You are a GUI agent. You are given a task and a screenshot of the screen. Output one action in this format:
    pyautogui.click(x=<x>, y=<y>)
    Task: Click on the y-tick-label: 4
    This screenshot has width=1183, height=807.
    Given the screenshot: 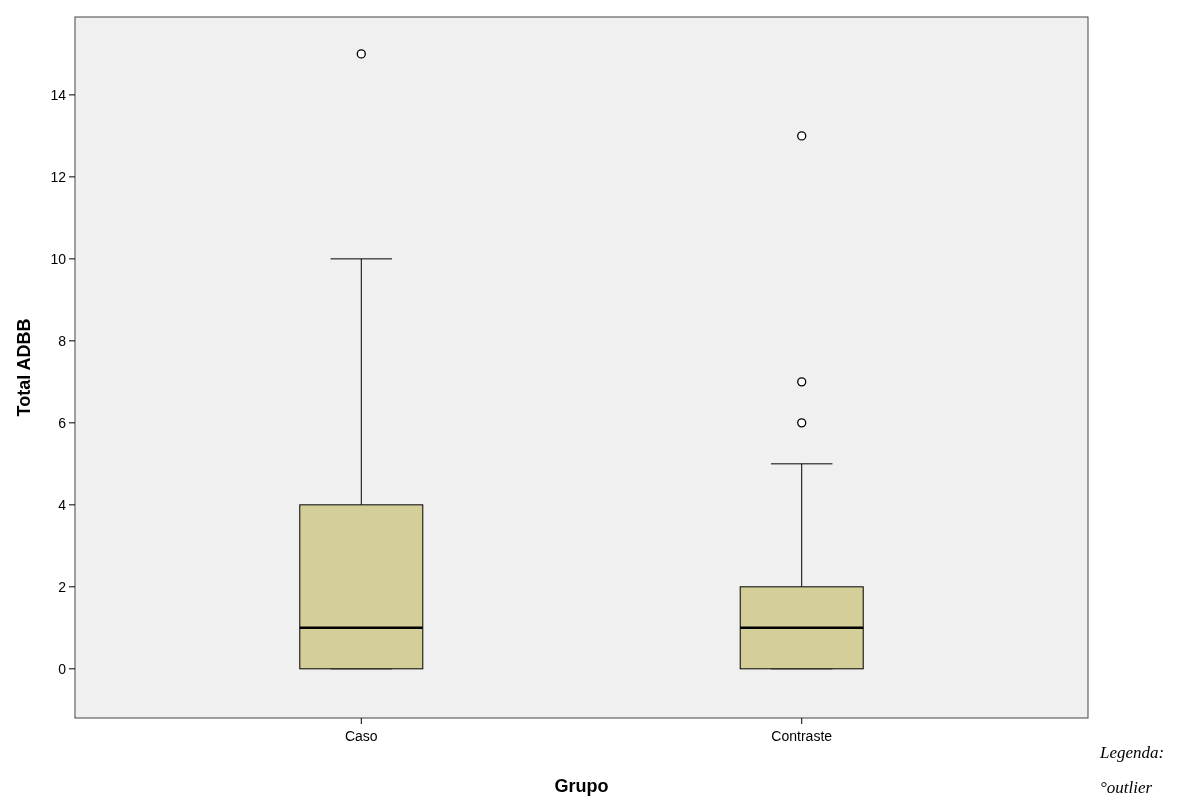 What is the action you would take?
    pyautogui.click(x=62, y=504)
    